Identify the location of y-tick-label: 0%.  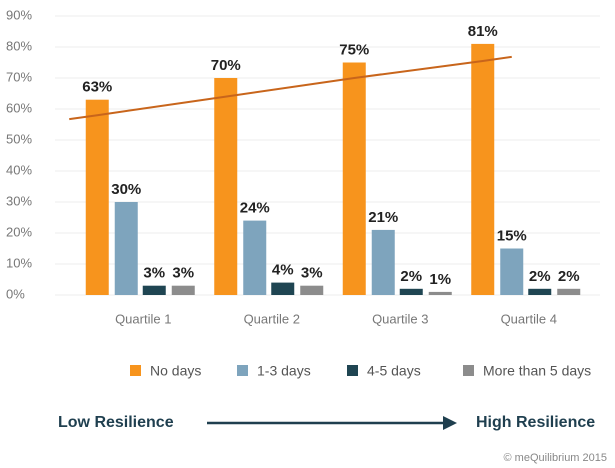
(15, 293).